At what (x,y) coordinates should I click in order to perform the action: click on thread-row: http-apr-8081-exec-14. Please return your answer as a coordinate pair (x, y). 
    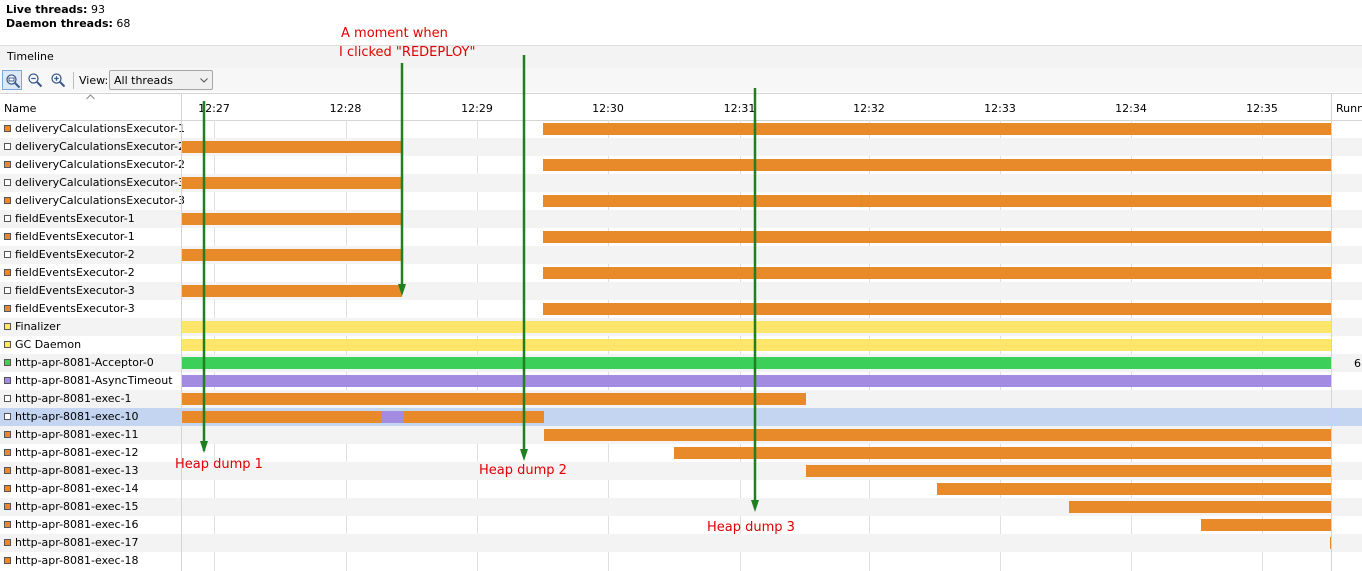
    Looking at the image, I should click on (681, 489).